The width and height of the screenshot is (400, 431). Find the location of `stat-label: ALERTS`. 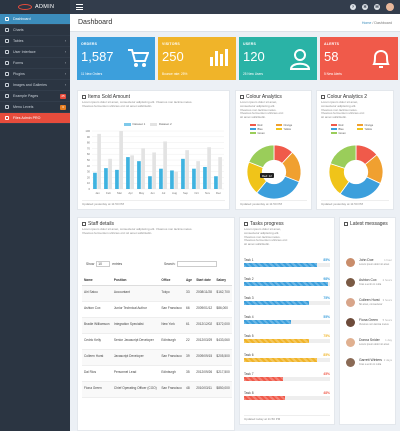

stat-label: ALERTS is located at coordinates (332, 44).